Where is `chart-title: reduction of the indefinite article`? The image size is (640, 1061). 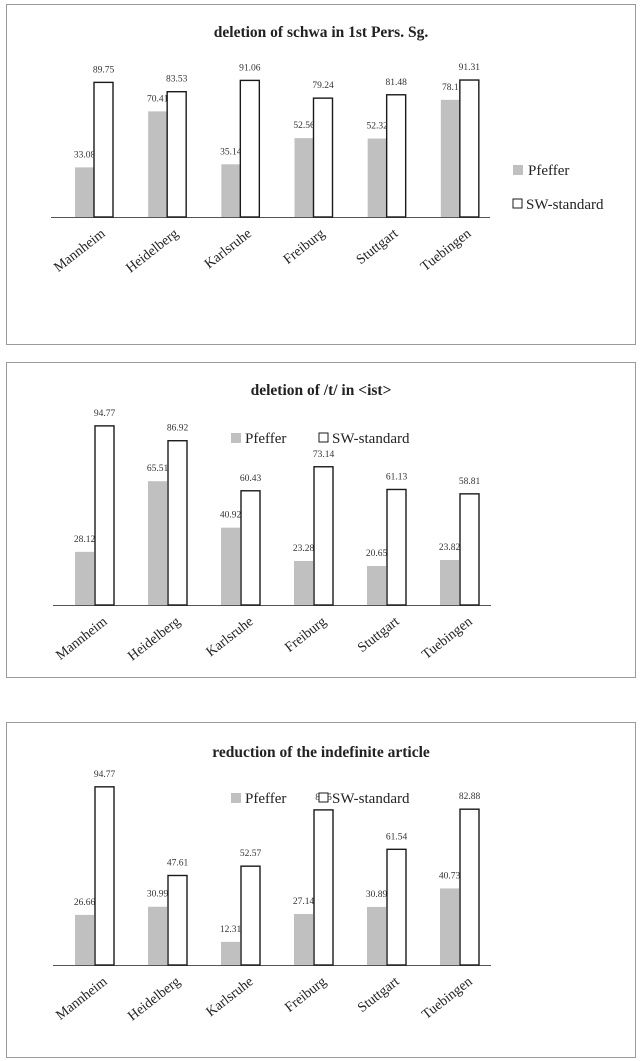 chart-title: reduction of the indefinite article is located at coordinates (321, 752).